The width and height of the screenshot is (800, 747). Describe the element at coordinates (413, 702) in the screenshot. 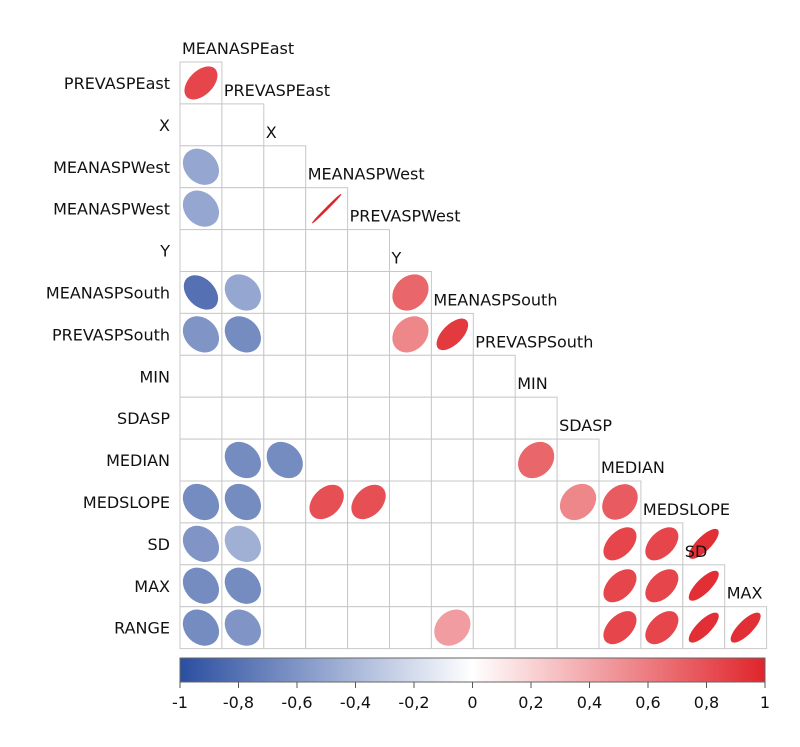

I see `colorbar-tick-label: -0,2` at that location.